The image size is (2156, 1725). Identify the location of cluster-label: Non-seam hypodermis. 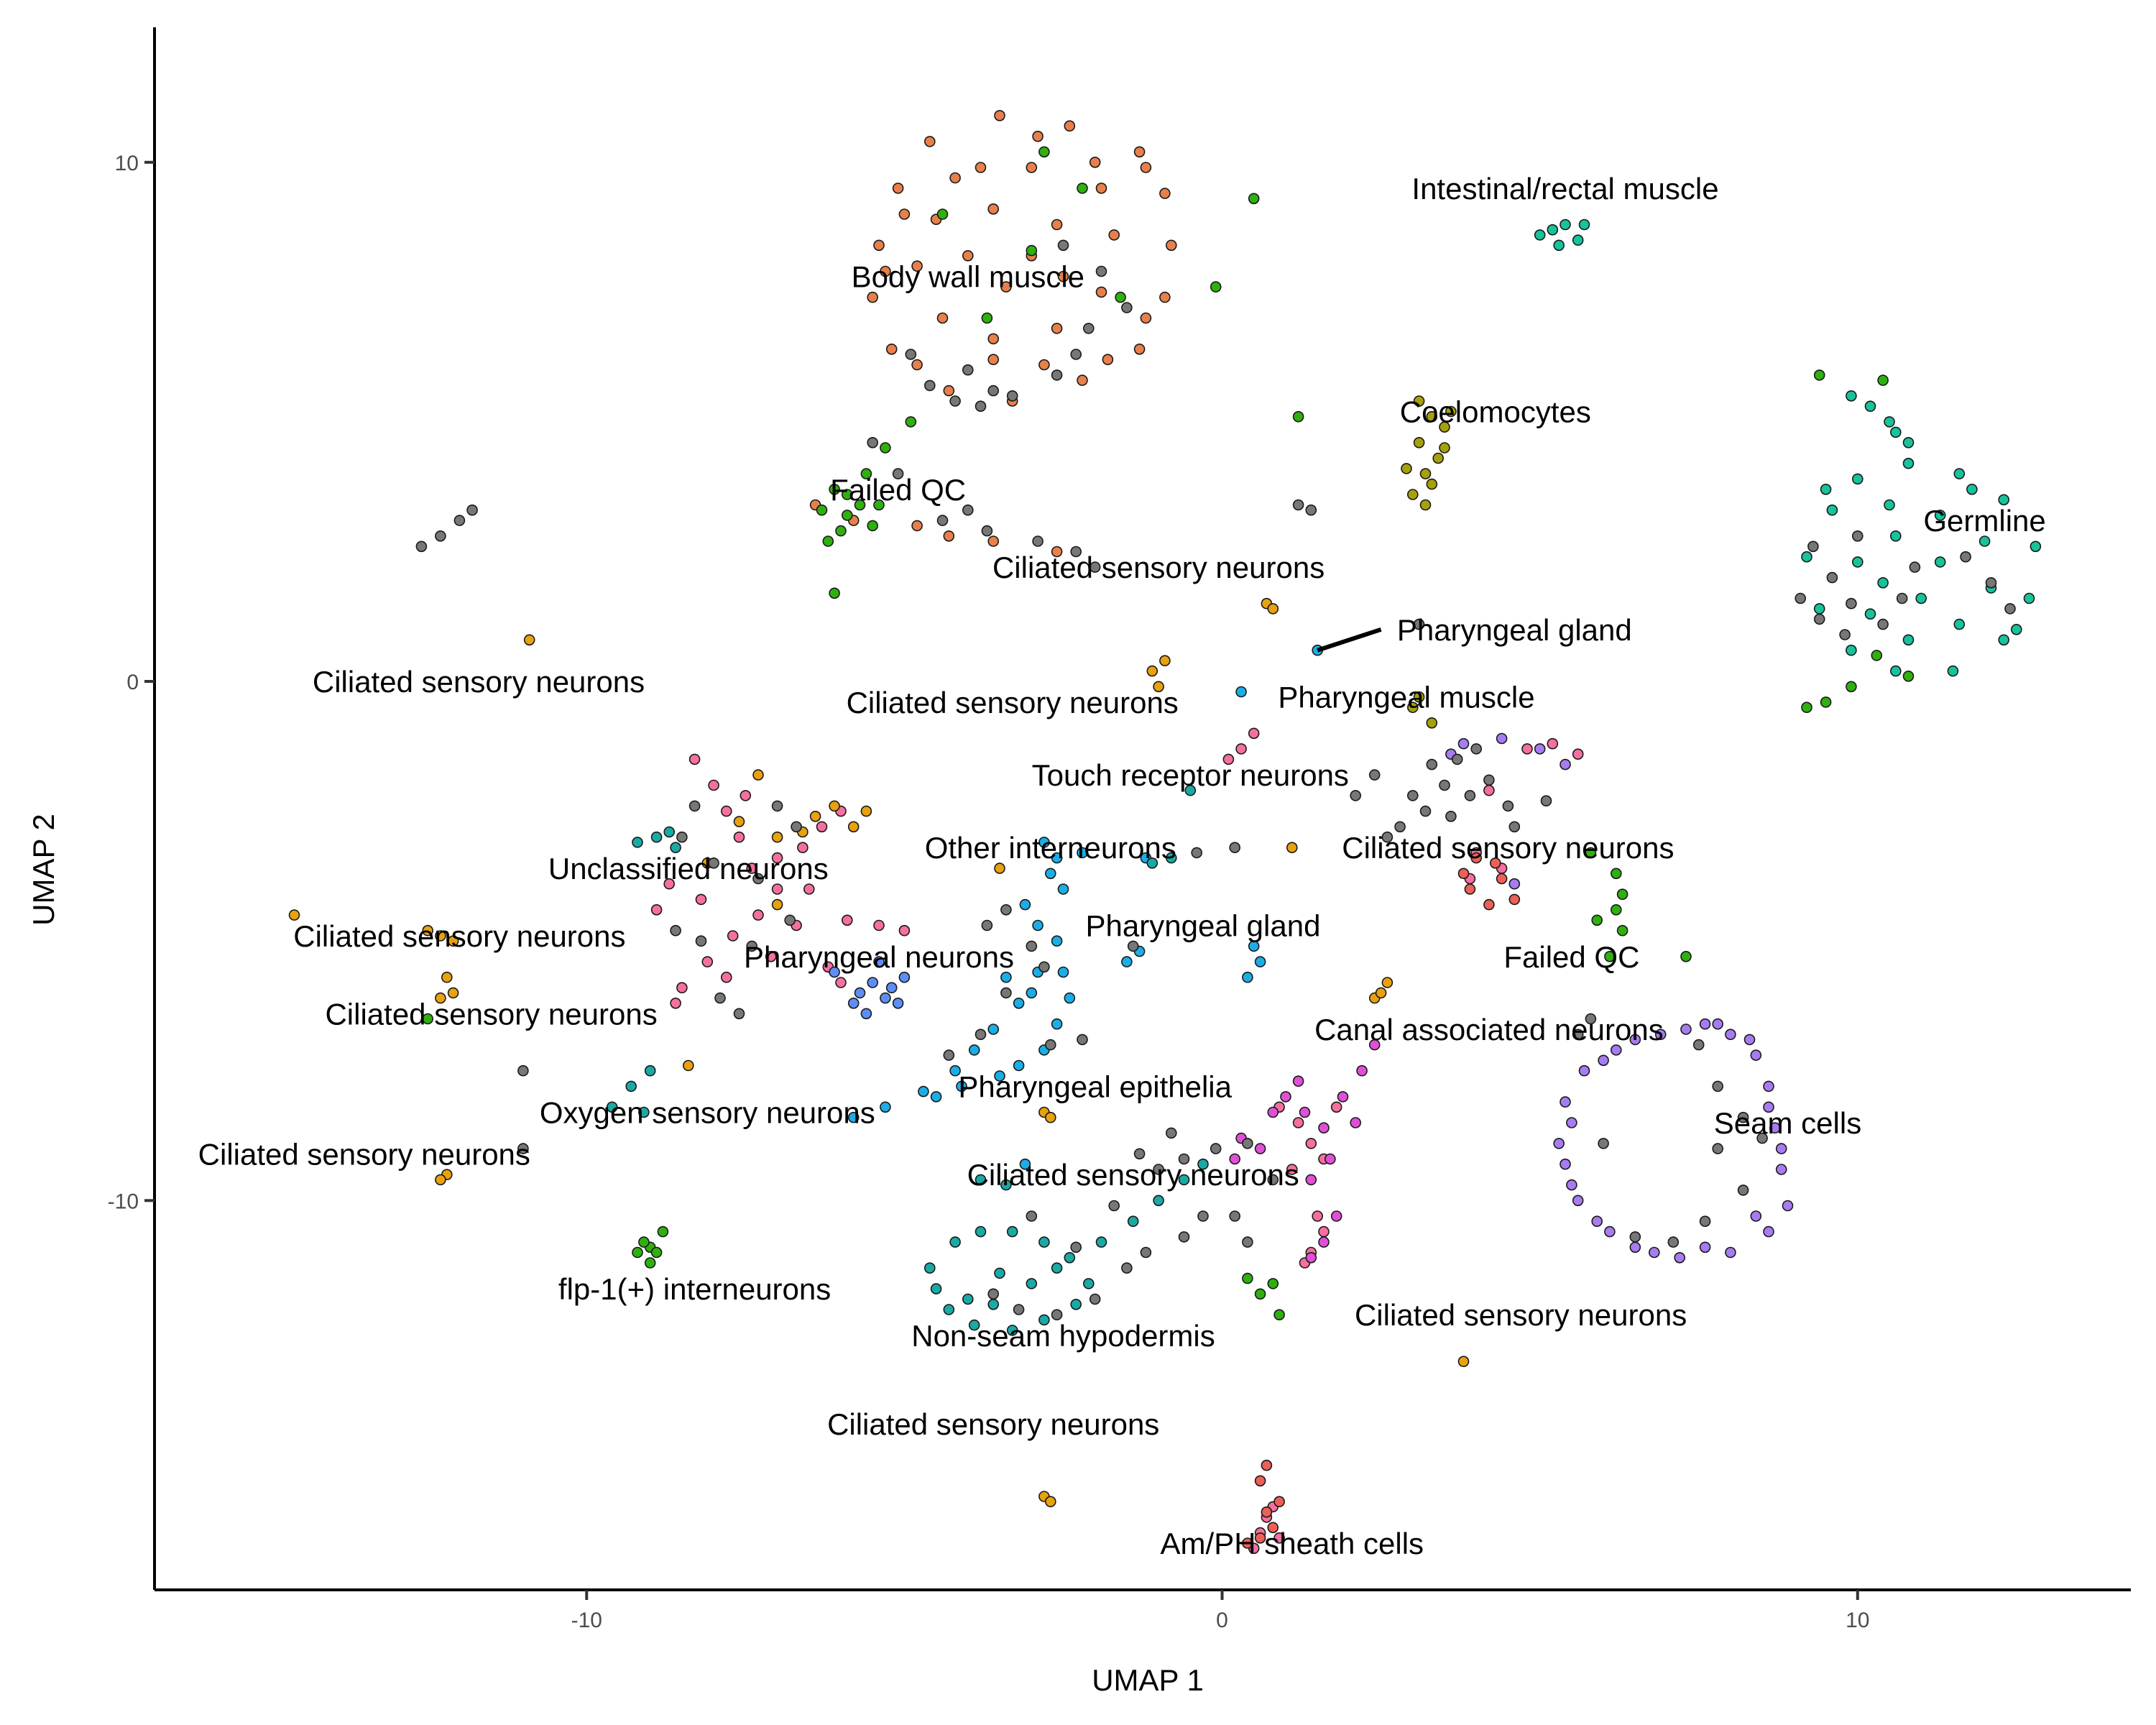
(1063, 1336).